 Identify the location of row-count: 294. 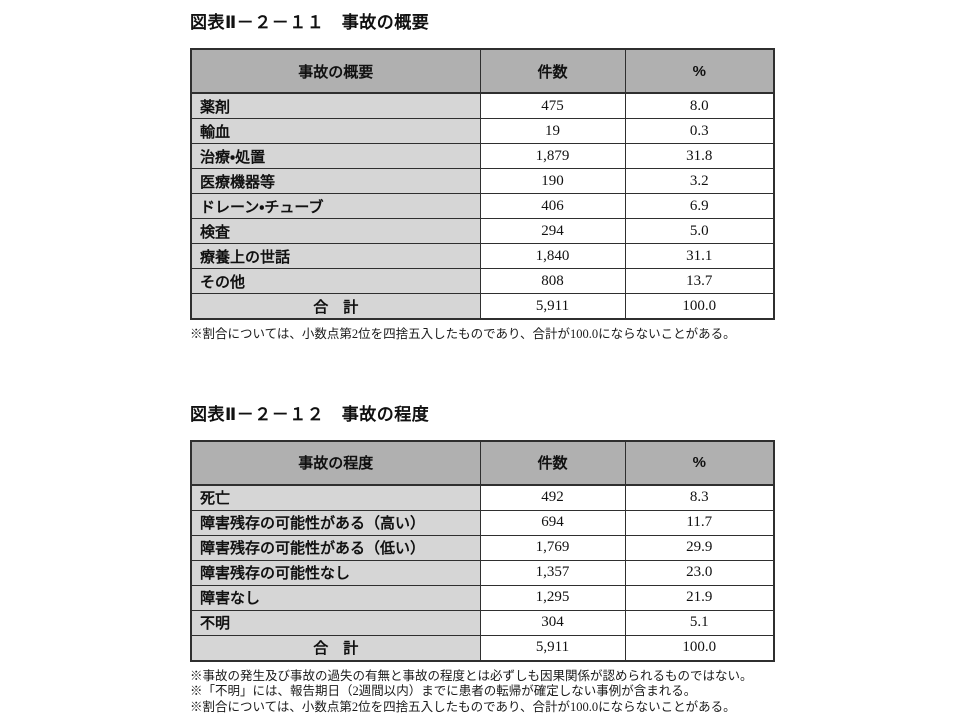
(552, 231).